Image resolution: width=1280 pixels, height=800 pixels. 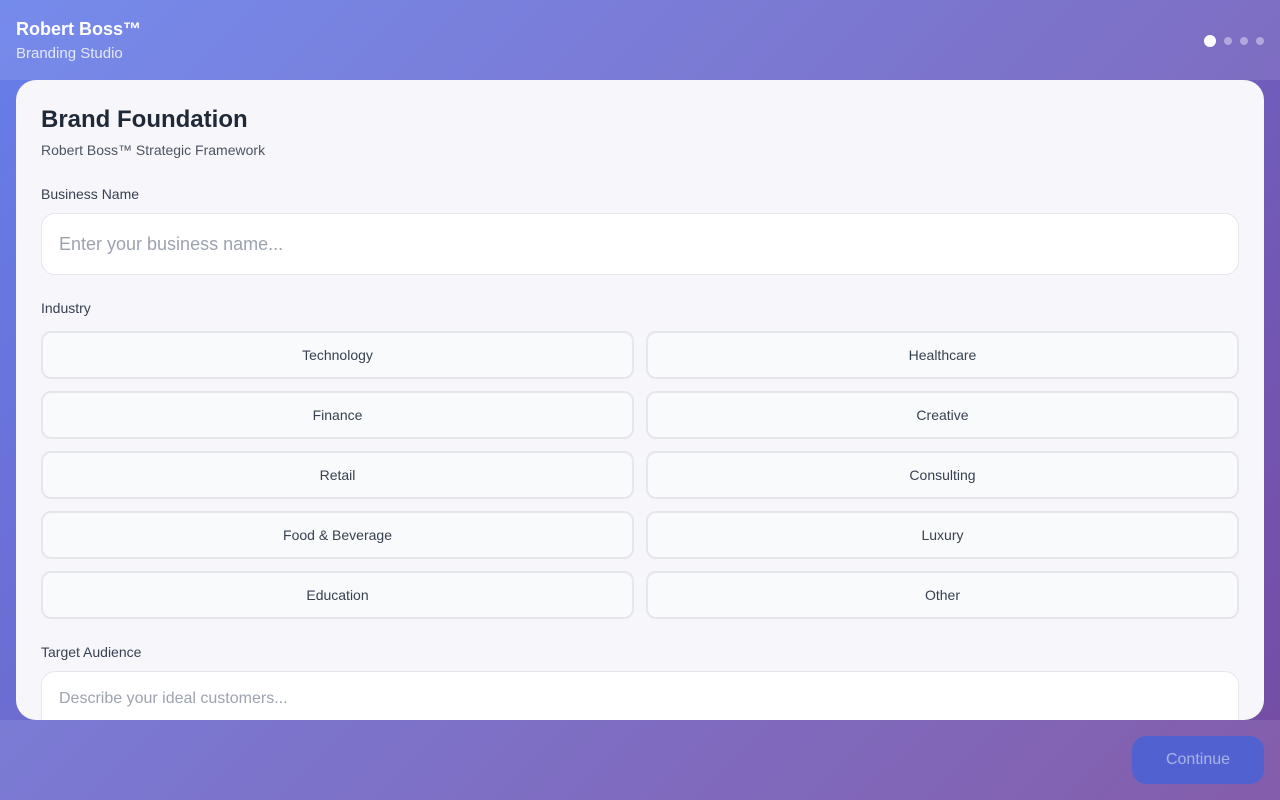 What do you see at coordinates (337, 595) in the screenshot?
I see `industry-option-education: Education` at bounding box center [337, 595].